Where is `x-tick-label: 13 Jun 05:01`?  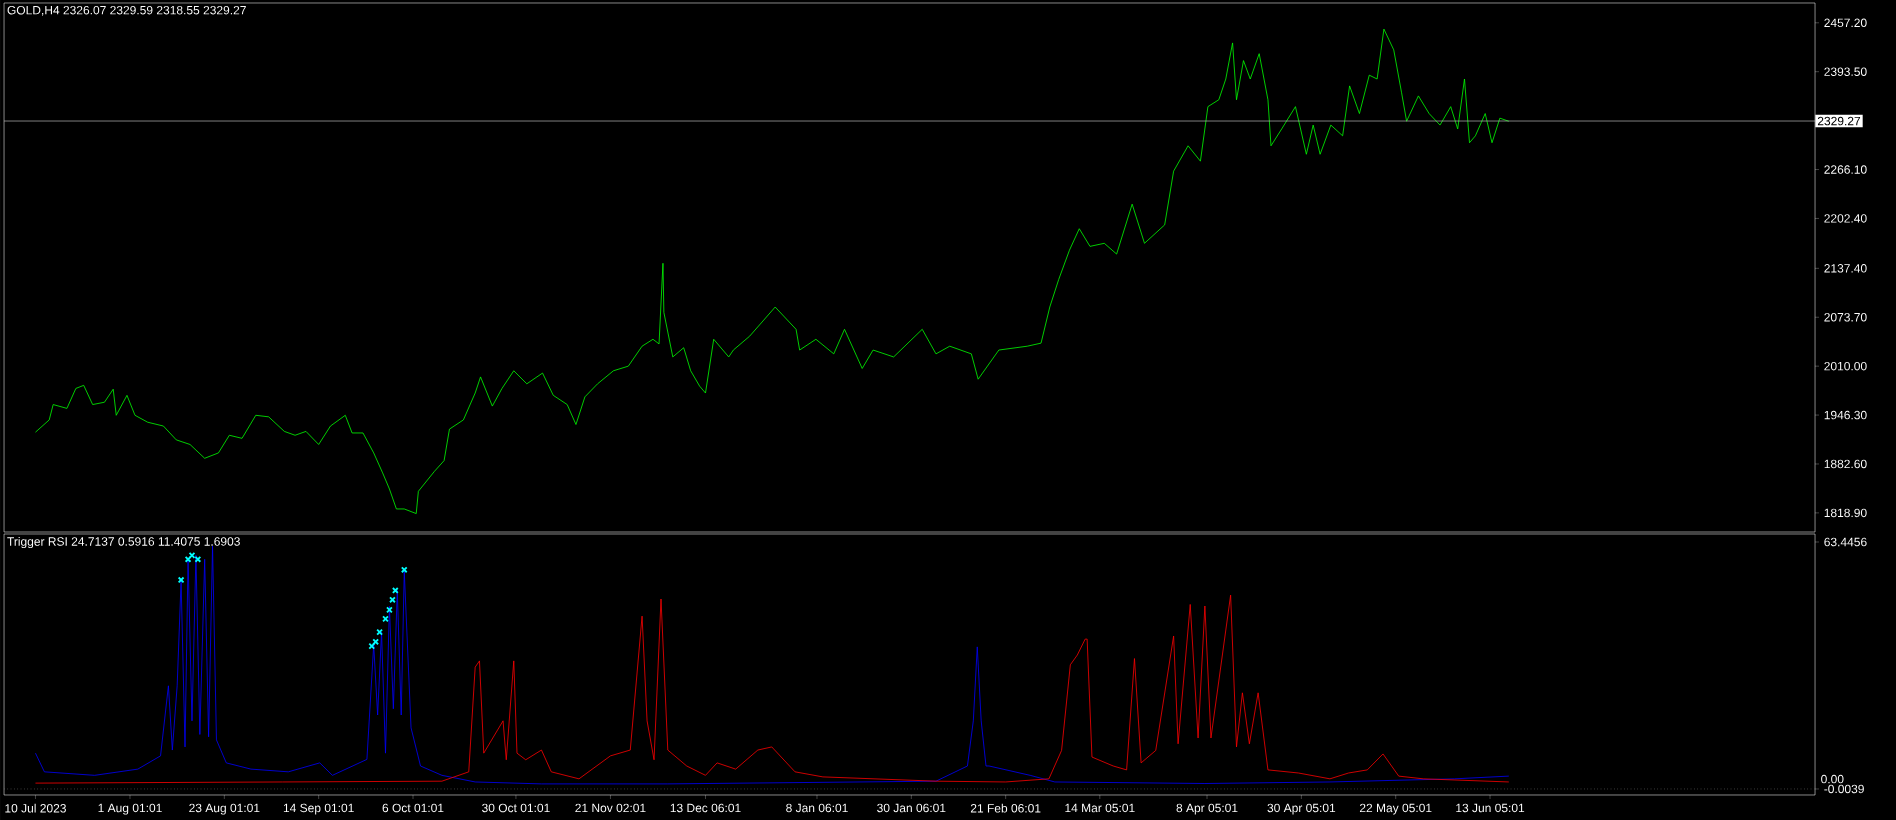 x-tick-label: 13 Jun 05:01 is located at coordinates (1490, 808).